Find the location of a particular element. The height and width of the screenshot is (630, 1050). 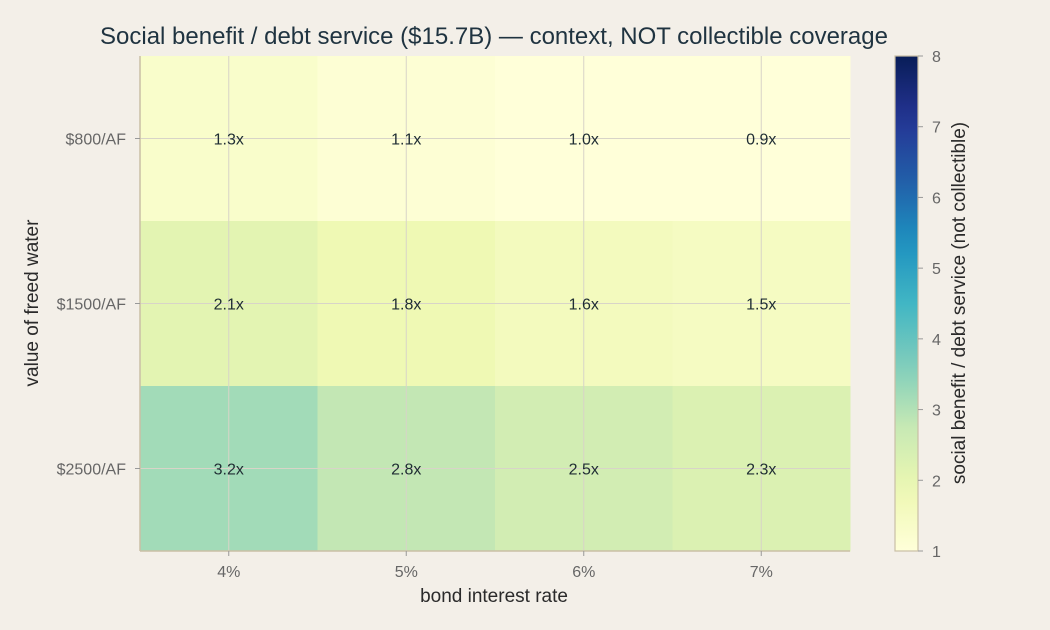

colorbar-gradient is located at coordinates (906, 303).